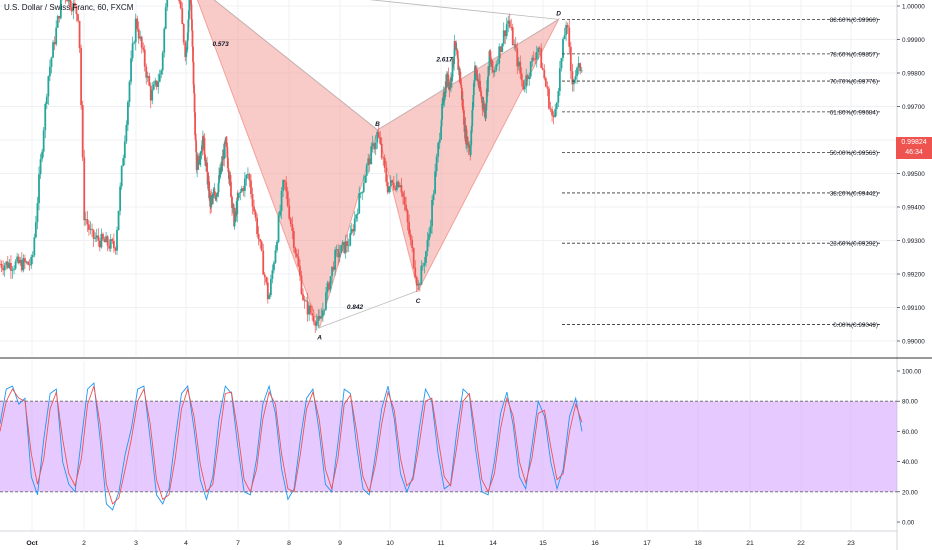  What do you see at coordinates (444, 59) in the screenshot?
I see `pattern-ratio-label: 2.617` at bounding box center [444, 59].